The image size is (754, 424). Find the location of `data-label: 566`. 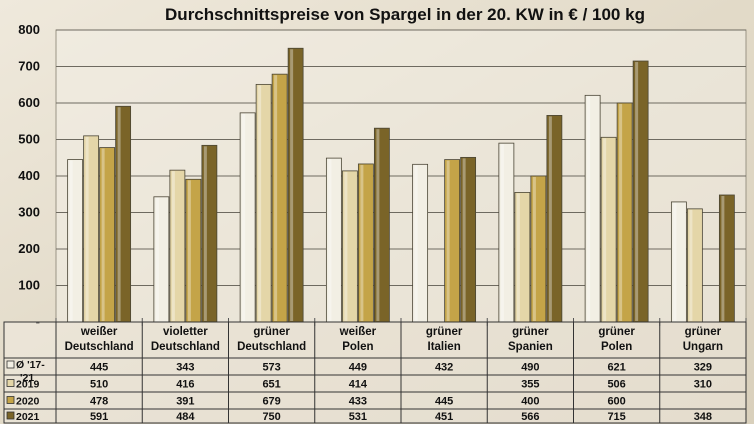

data-label: 566 is located at coordinates (530, 417).